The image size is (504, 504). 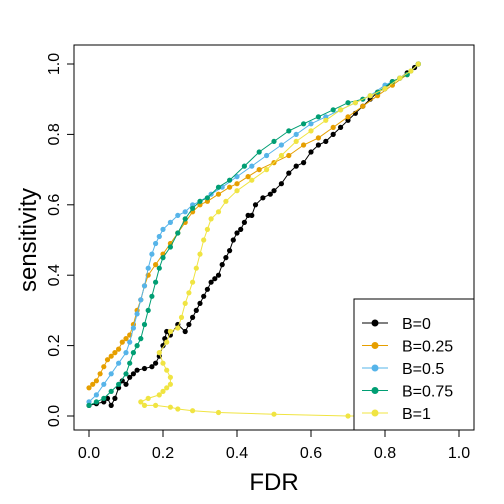 What do you see at coordinates (459, 453) in the screenshot?
I see `x-tick-label: 1.0` at bounding box center [459, 453].